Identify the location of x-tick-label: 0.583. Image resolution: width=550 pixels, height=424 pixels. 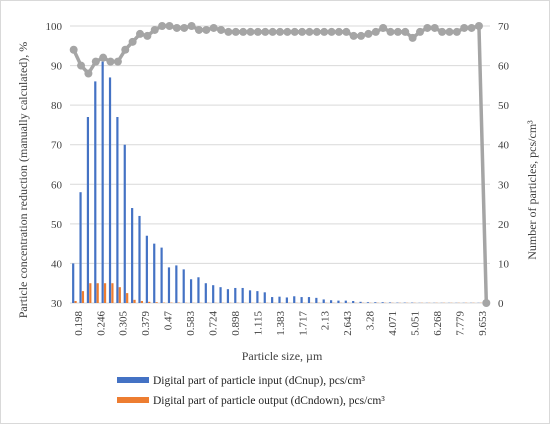
(191, 323).